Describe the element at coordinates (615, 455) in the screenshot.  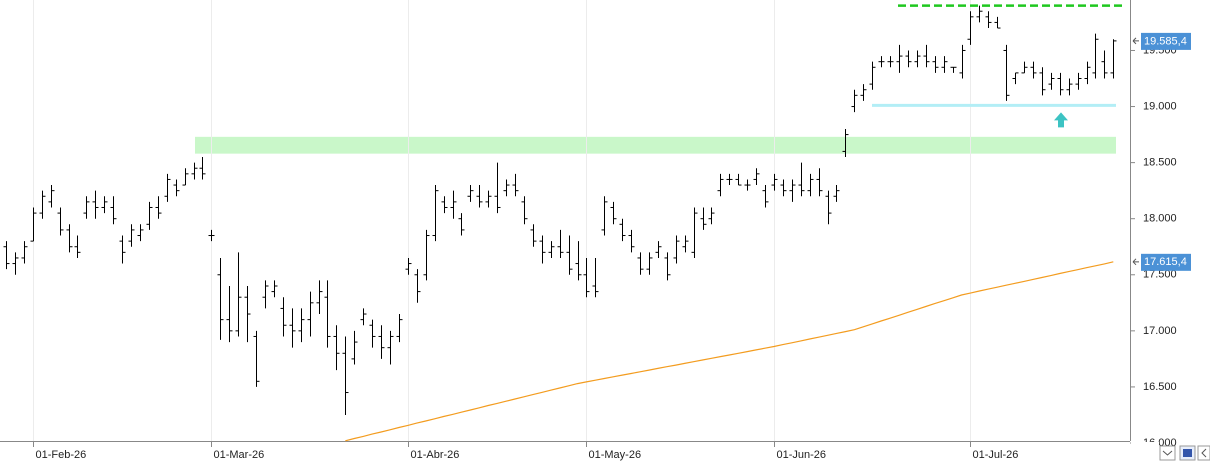
I see `x-tick-label: 01-May-26` at that location.